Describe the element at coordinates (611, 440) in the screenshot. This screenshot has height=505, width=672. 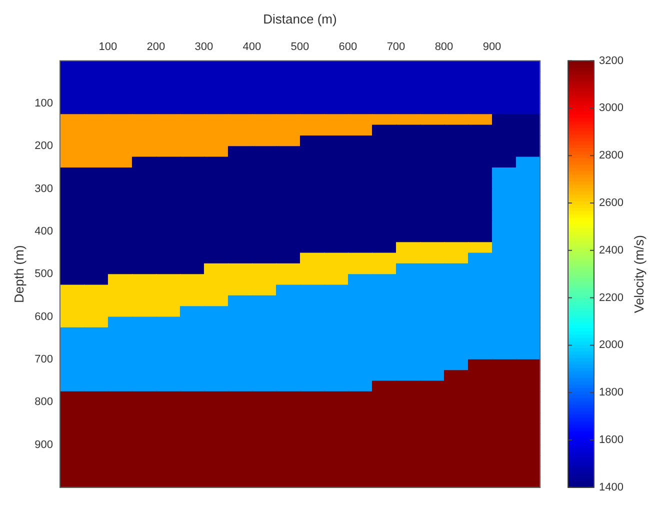
I see `color-bar-label: 1600` at that location.